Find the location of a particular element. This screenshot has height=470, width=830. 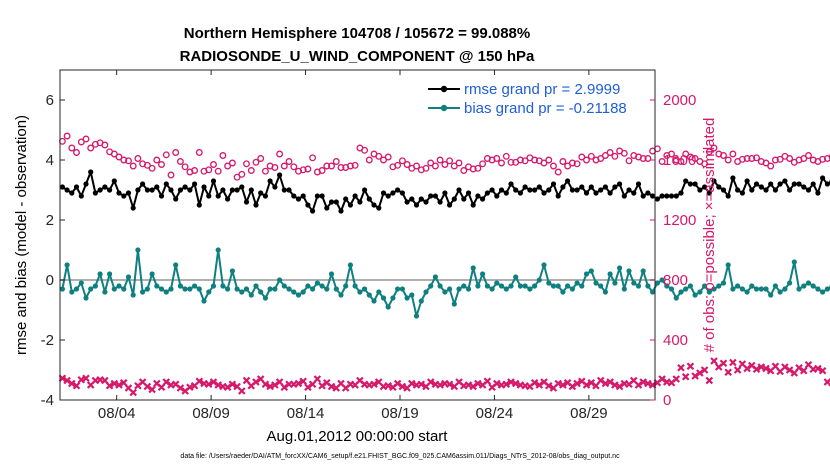

chart-title-line2: RADIOSONDE_U_WIND_COMPONENT @ 150 hPa is located at coordinates (357, 56).